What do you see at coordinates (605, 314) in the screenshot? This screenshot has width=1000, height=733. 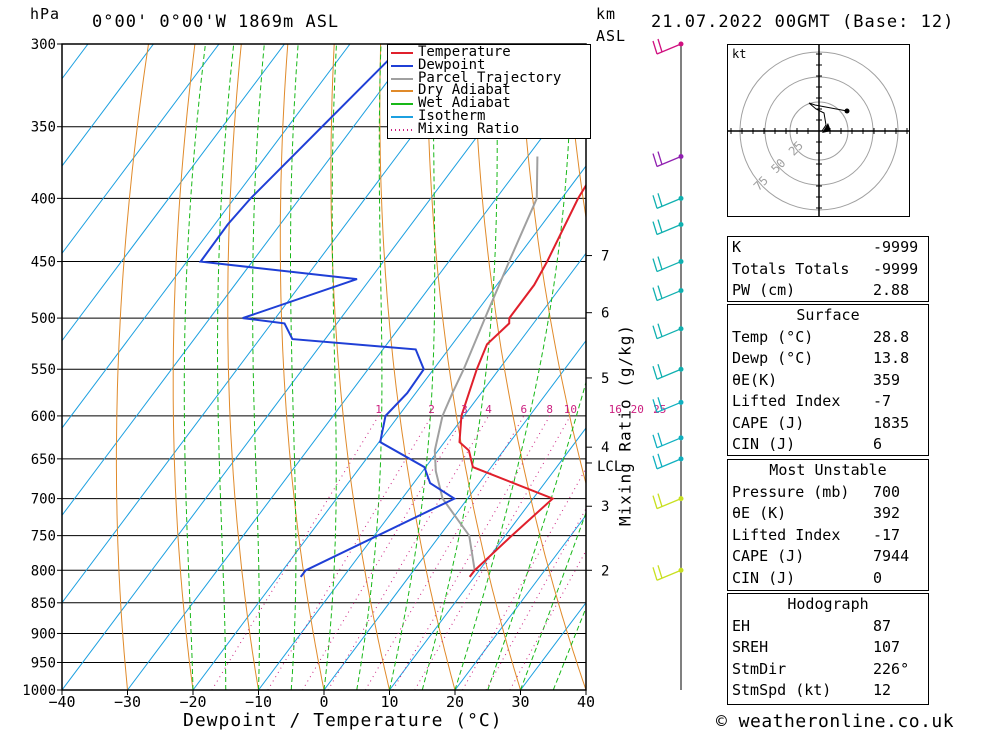 I see `km-tick-label: 6` at bounding box center [605, 314].